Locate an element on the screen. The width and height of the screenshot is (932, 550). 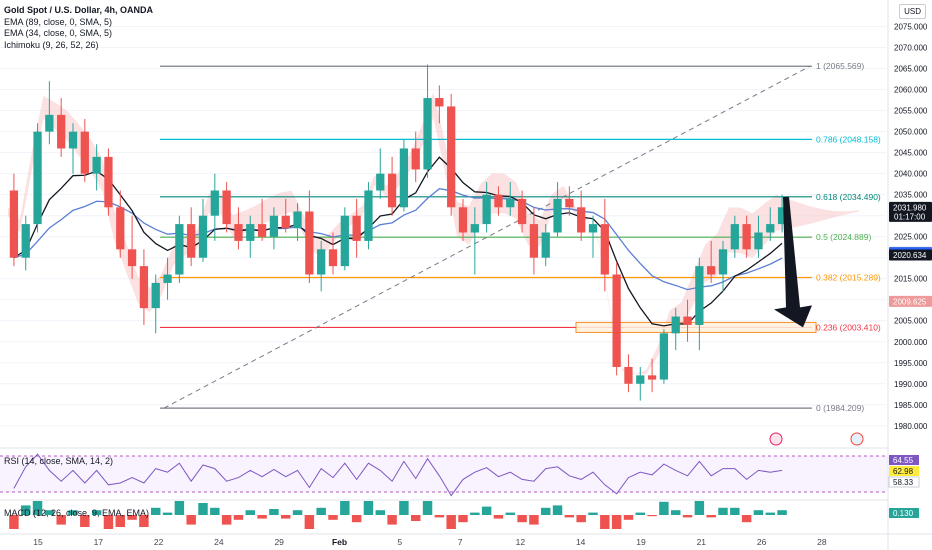
time-label: 17 is located at coordinates (99, 542).